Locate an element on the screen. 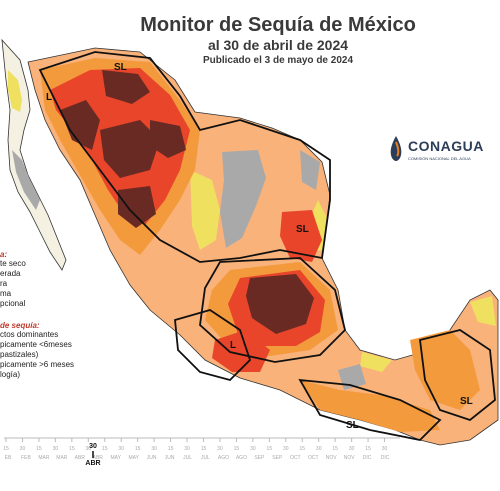 The height and width of the screenshot is (491, 500). impact-outline-yucatan is located at coordinates (457, 375).